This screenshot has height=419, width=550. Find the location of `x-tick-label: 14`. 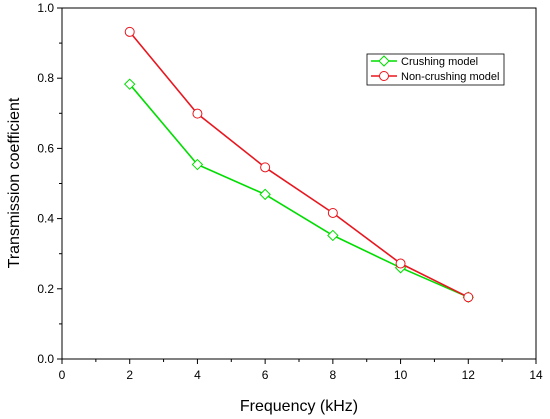

x-tick-label: 14 is located at coordinates (536, 375).